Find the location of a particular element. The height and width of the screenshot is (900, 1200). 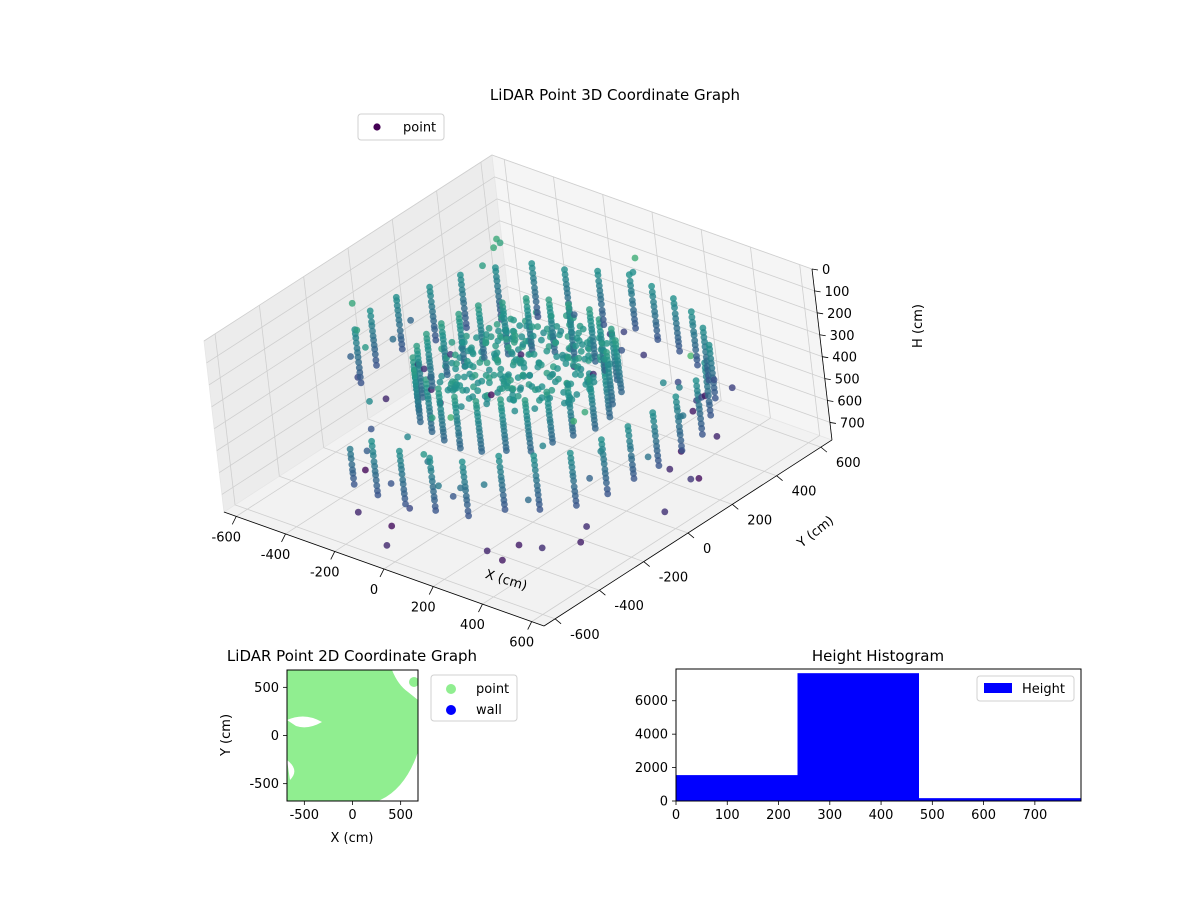

histogram-ticks: 0 100 200 300 400 500 600 700 0 2000 4000 6000 is located at coordinates (841, 758).